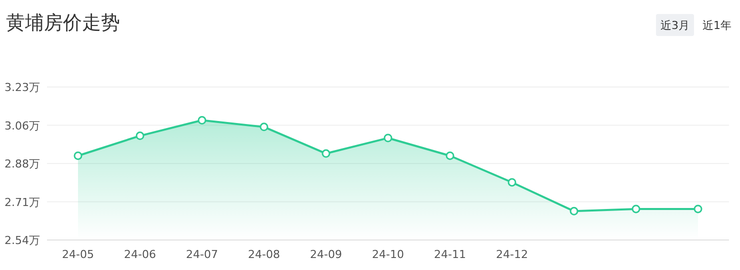 The width and height of the screenshot is (740, 270). I want to click on y-tick-label: 2.54万, so click(22, 240).